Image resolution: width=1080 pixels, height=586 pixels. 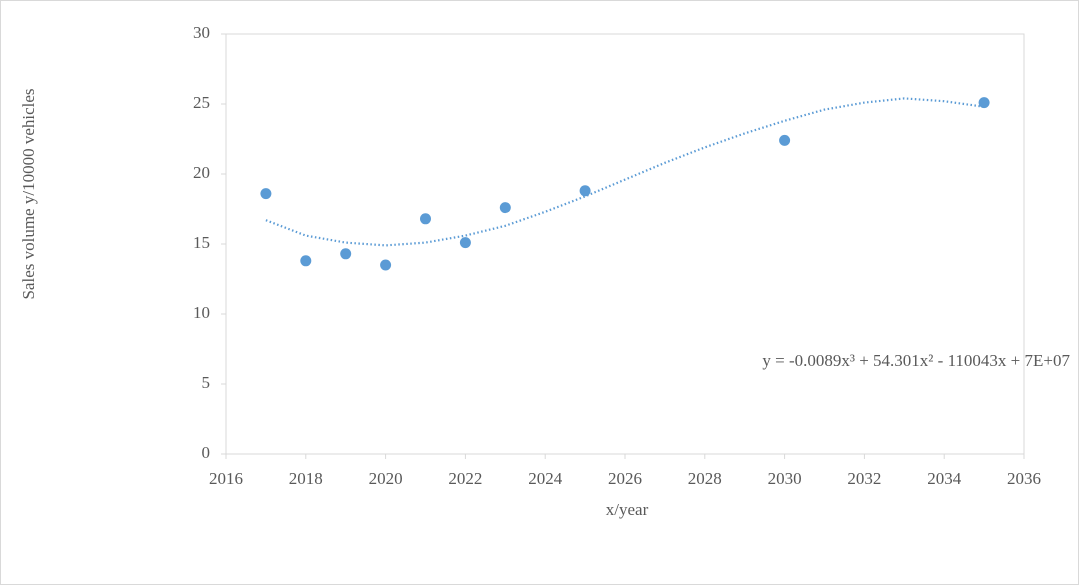 I want to click on x-tick-label: 2016, so click(x=226, y=478).